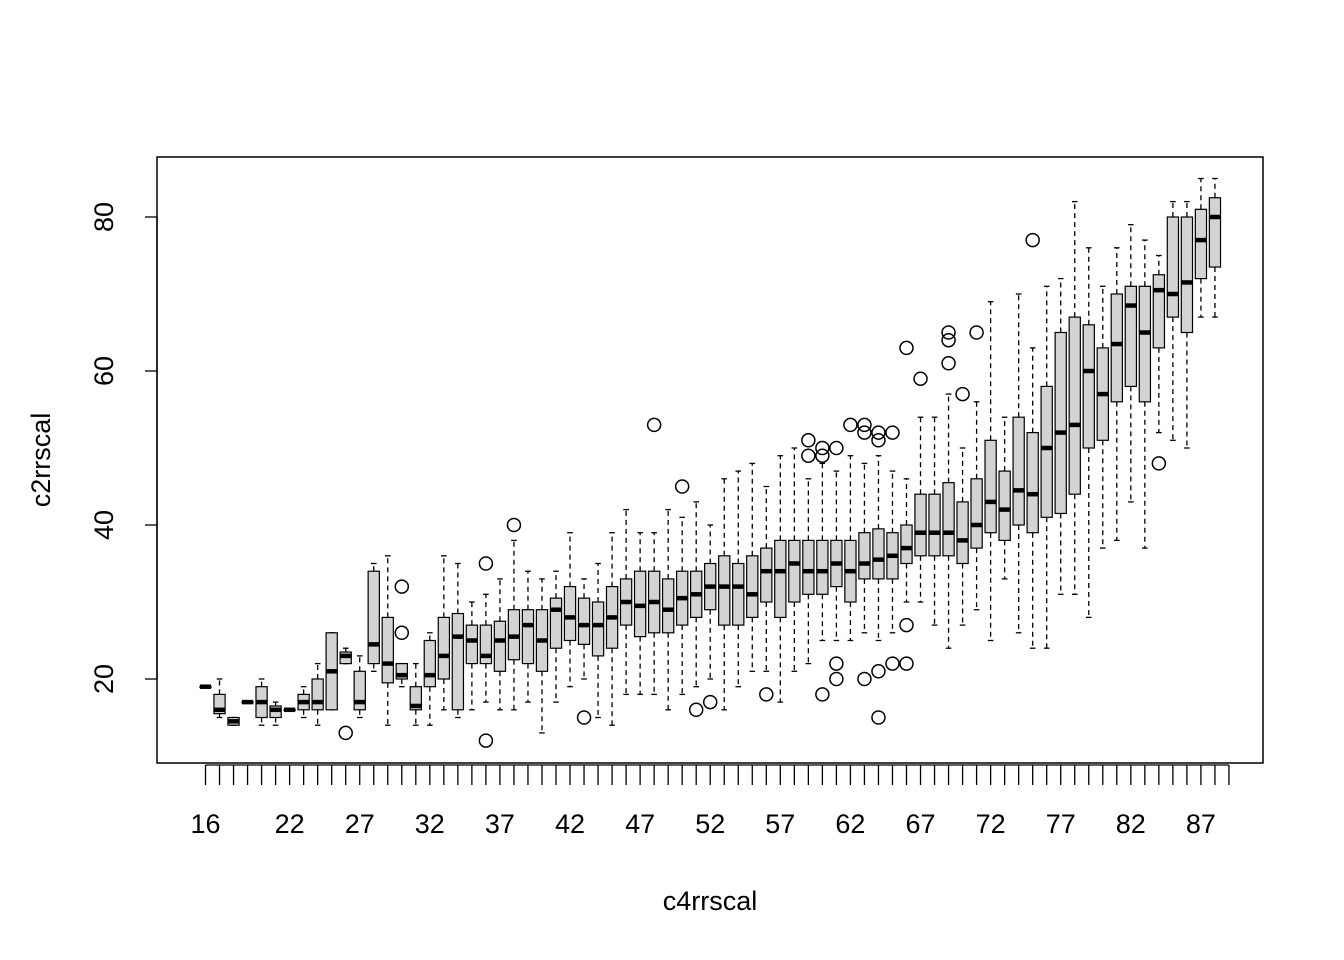 Image resolution: width=1344 pixels, height=960 pixels. Describe the element at coordinates (710, 801) in the screenshot. I see `x-axis: 16 22 27 32 37 42 47 52 57 62 67 72 77 82 87` at that location.